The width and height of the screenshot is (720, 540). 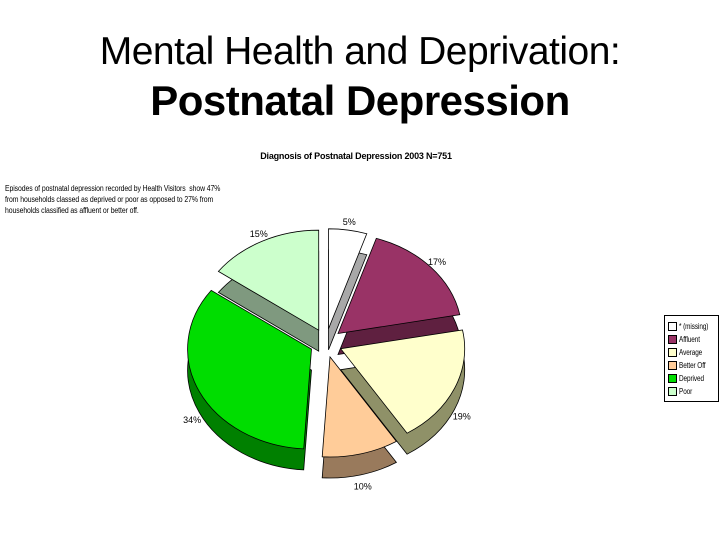 What do you see at coordinates (259, 234) in the screenshot?
I see `pie-data-label-poor: 15%` at bounding box center [259, 234].